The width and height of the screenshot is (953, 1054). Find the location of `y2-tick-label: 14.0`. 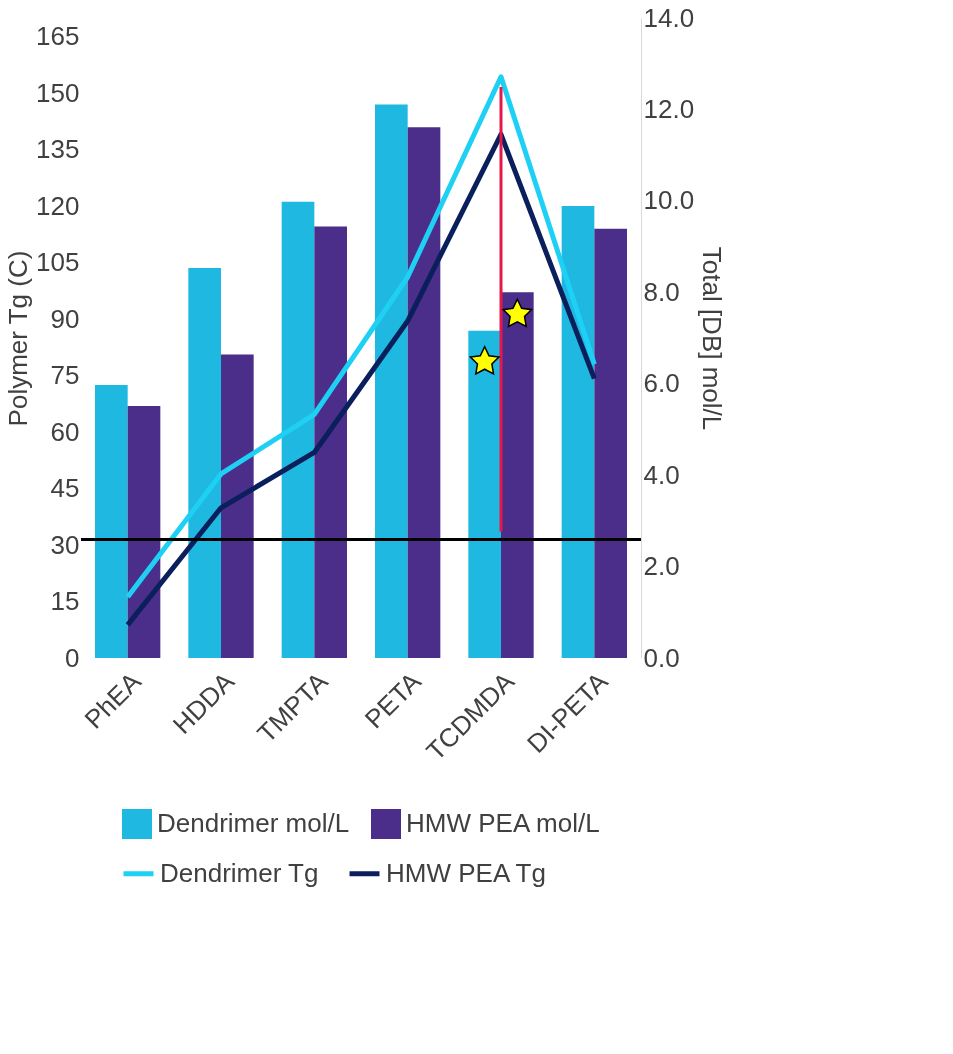

y2-tick-label: 14.0 is located at coordinates (669, 17).